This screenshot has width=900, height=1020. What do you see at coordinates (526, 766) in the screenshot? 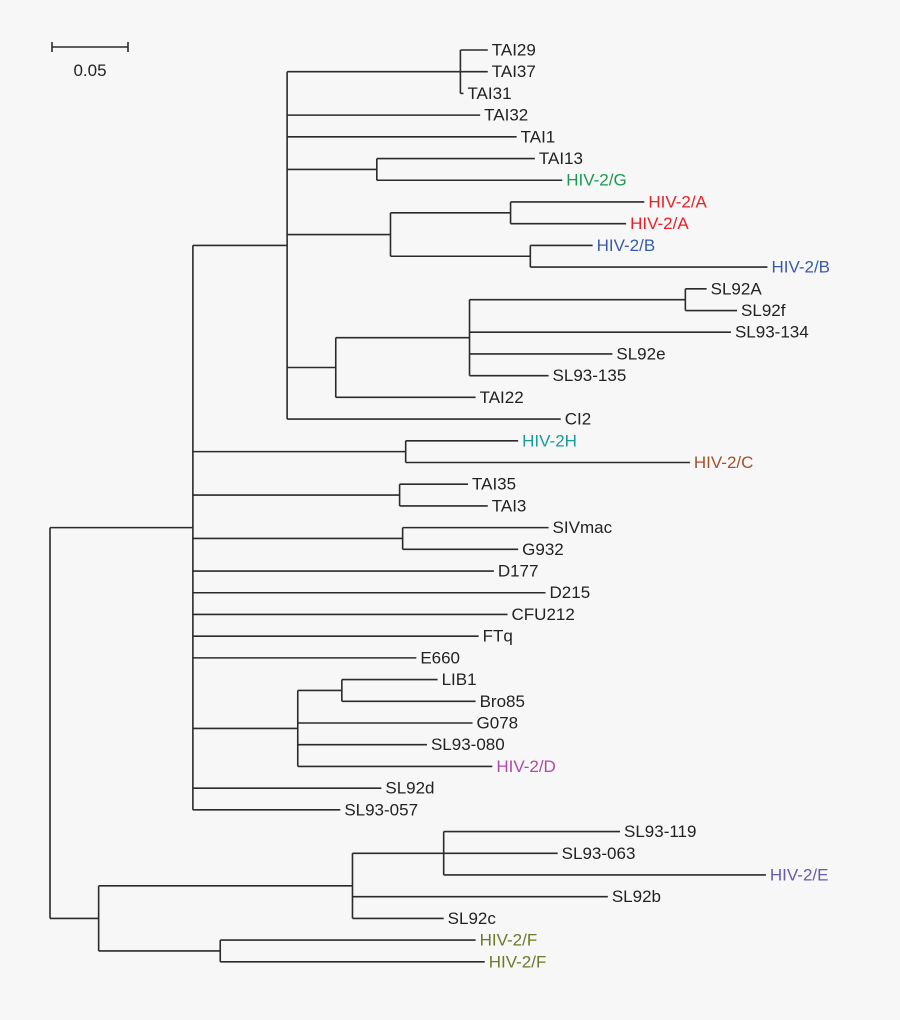
I see `leaf-label: HIV-2/D` at bounding box center [526, 766].